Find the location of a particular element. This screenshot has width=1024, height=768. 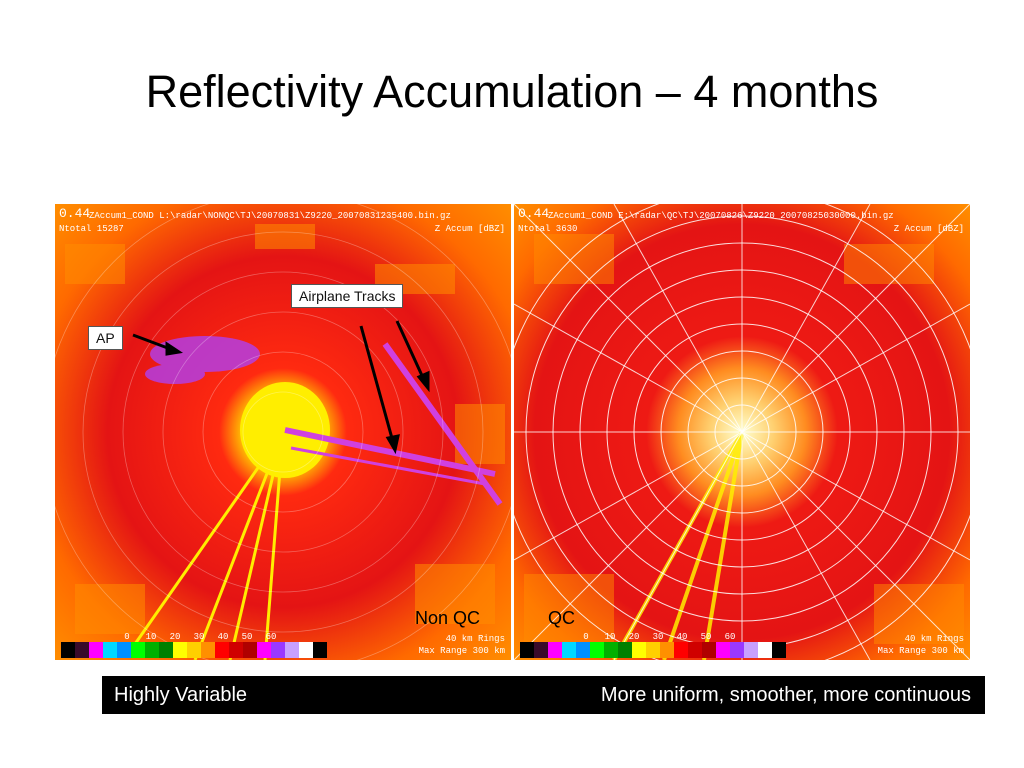

slide-title: Reflectivity Accumulation – 4 months is located at coordinates (512, 91).